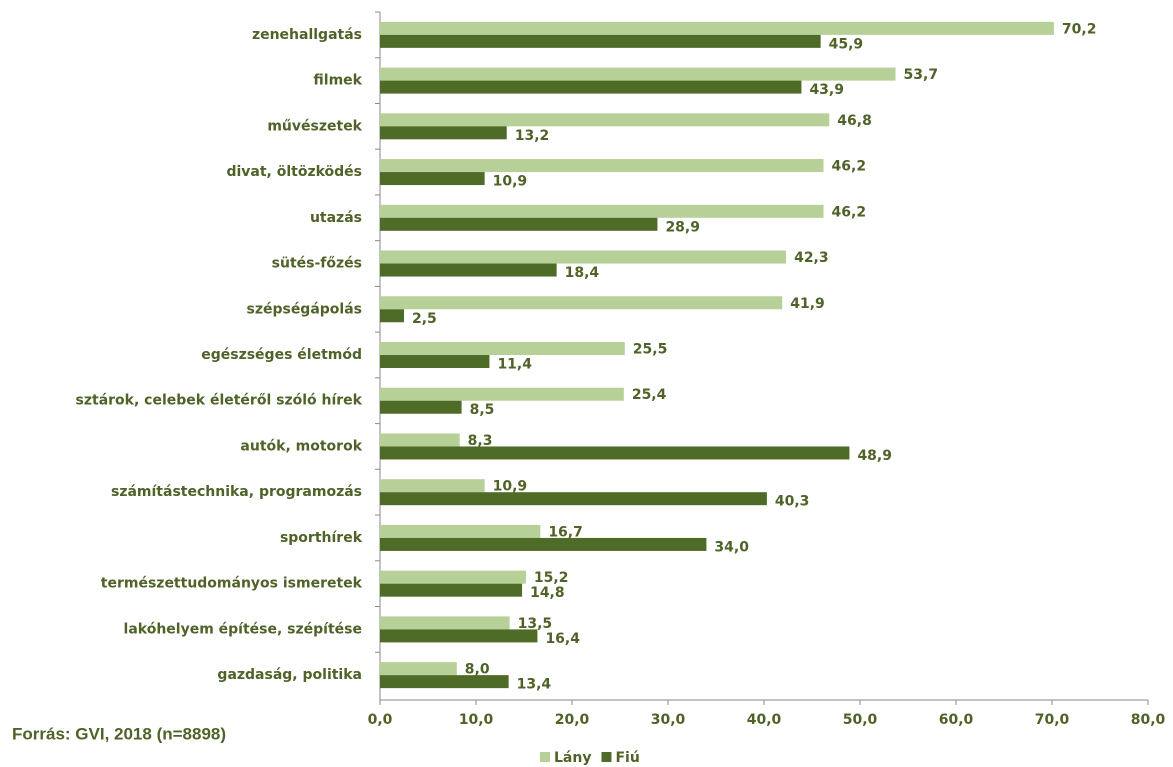 The width and height of the screenshot is (1173, 767). Describe the element at coordinates (860, 720) in the screenshot. I see `x-tick-label: 50,0` at that location.